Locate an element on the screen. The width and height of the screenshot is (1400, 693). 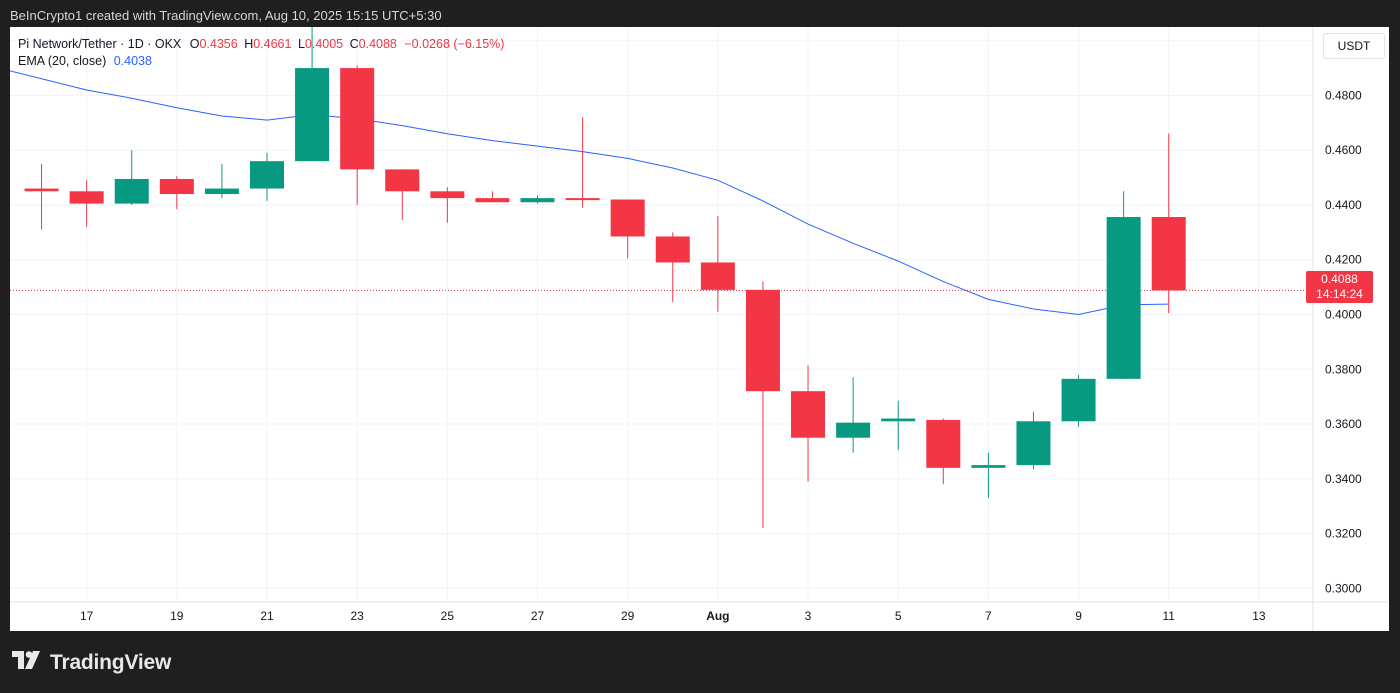
legend-high-label: H is located at coordinates (249, 44).